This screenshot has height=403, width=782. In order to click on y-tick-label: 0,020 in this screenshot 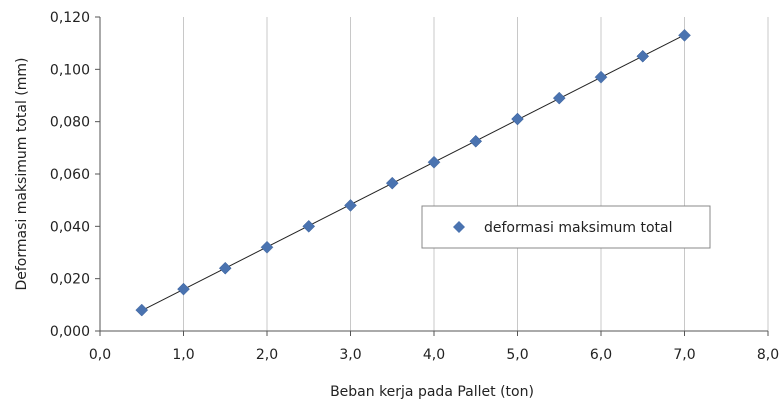, I will do `click(70, 280)`.